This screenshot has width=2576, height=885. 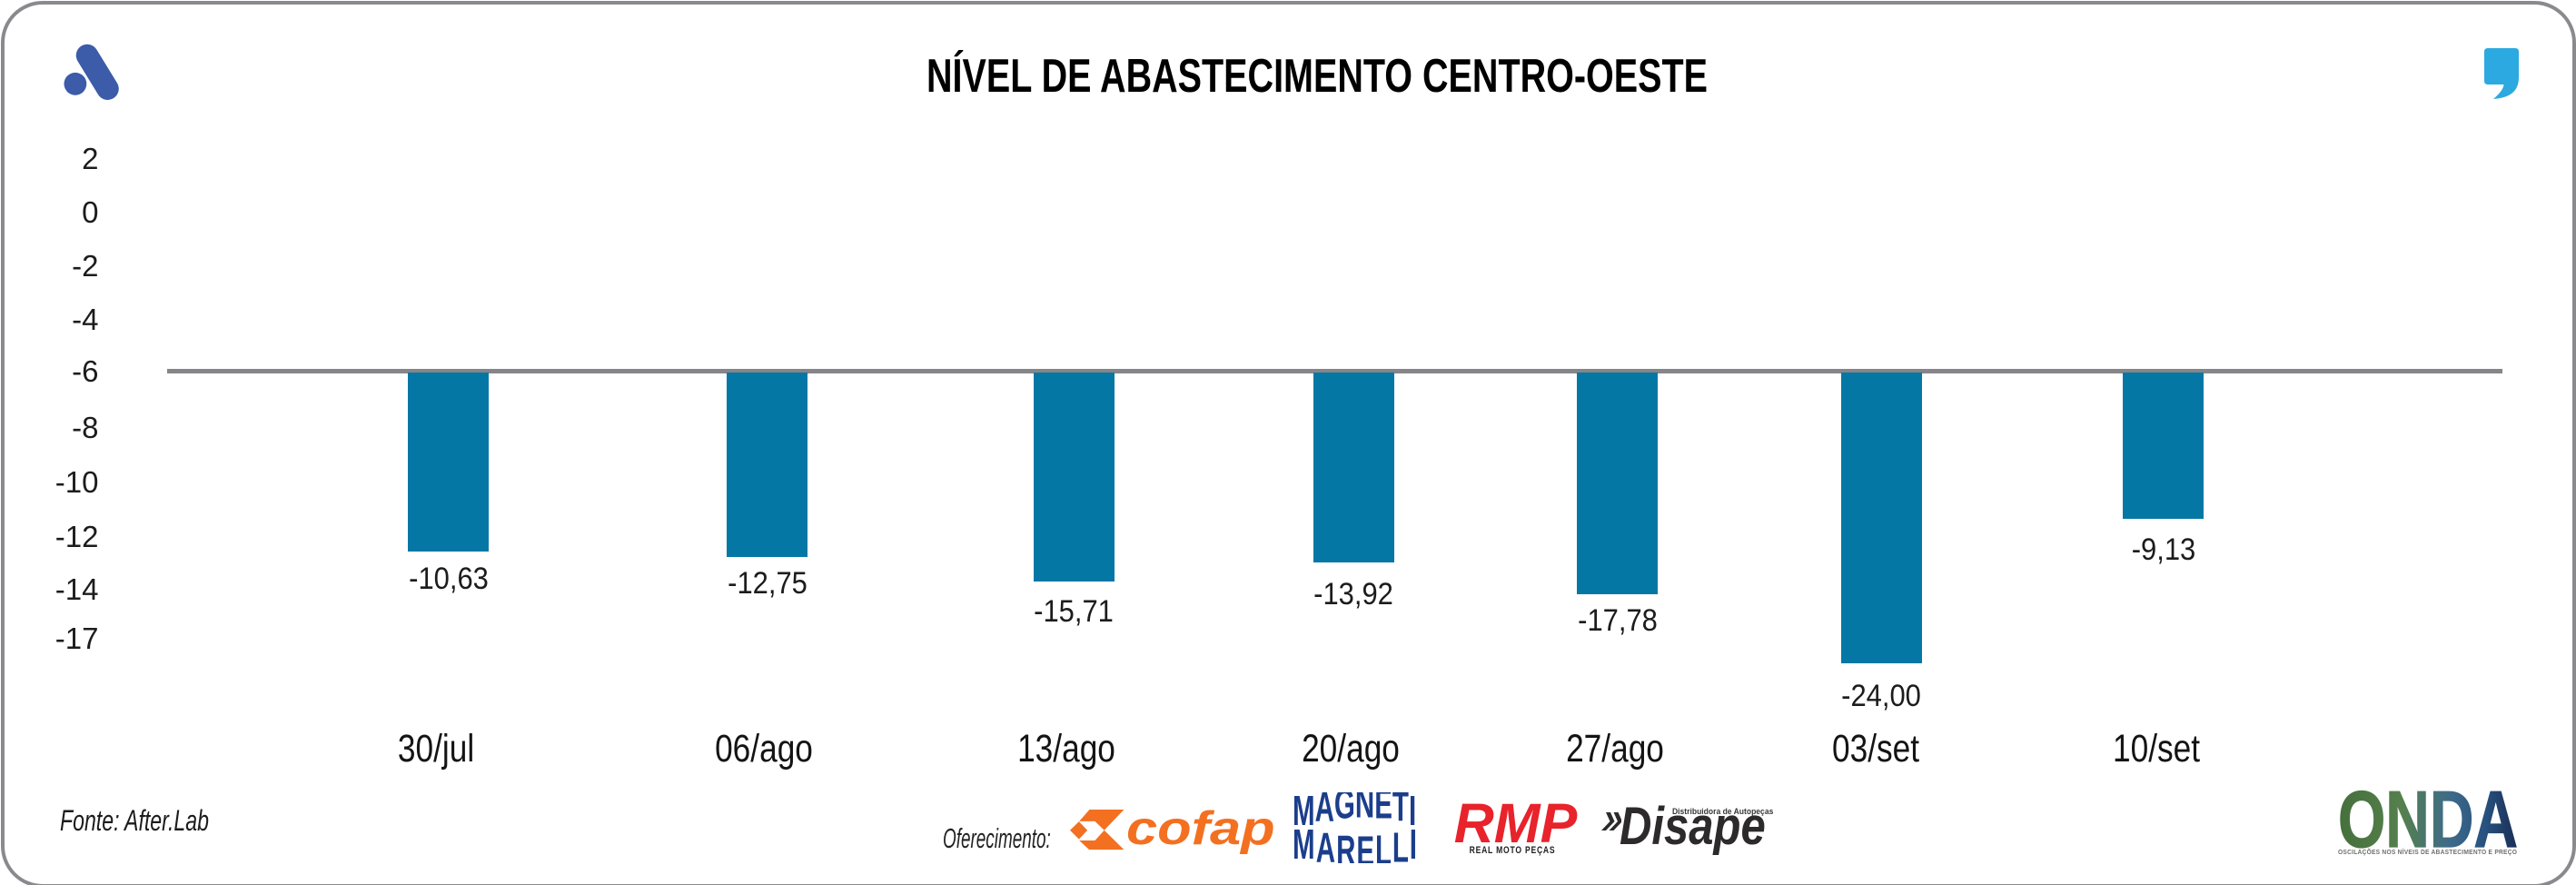 What do you see at coordinates (1355, 842) in the screenshot?
I see `svg-text: MARELLI` at bounding box center [1355, 842].